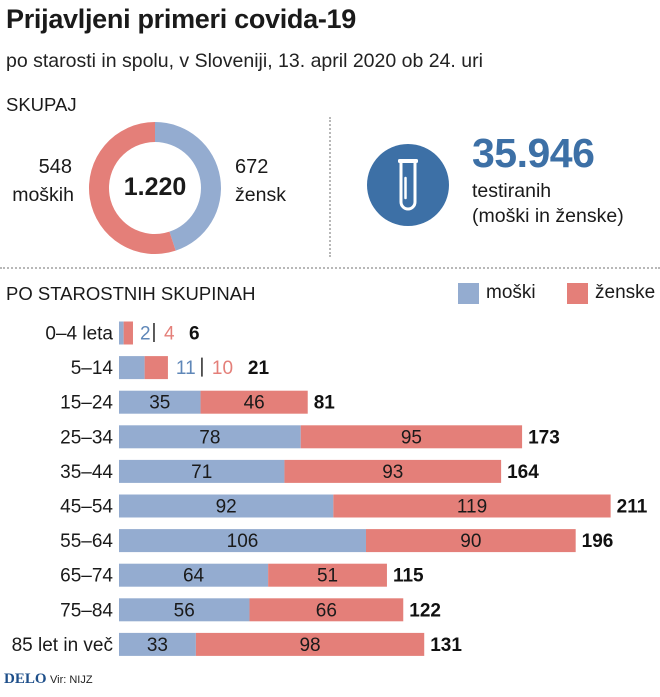 This screenshot has height=697, width=660. Describe the element at coordinates (544, 437) in the screenshot. I see `bar-total-value: 173` at that location.